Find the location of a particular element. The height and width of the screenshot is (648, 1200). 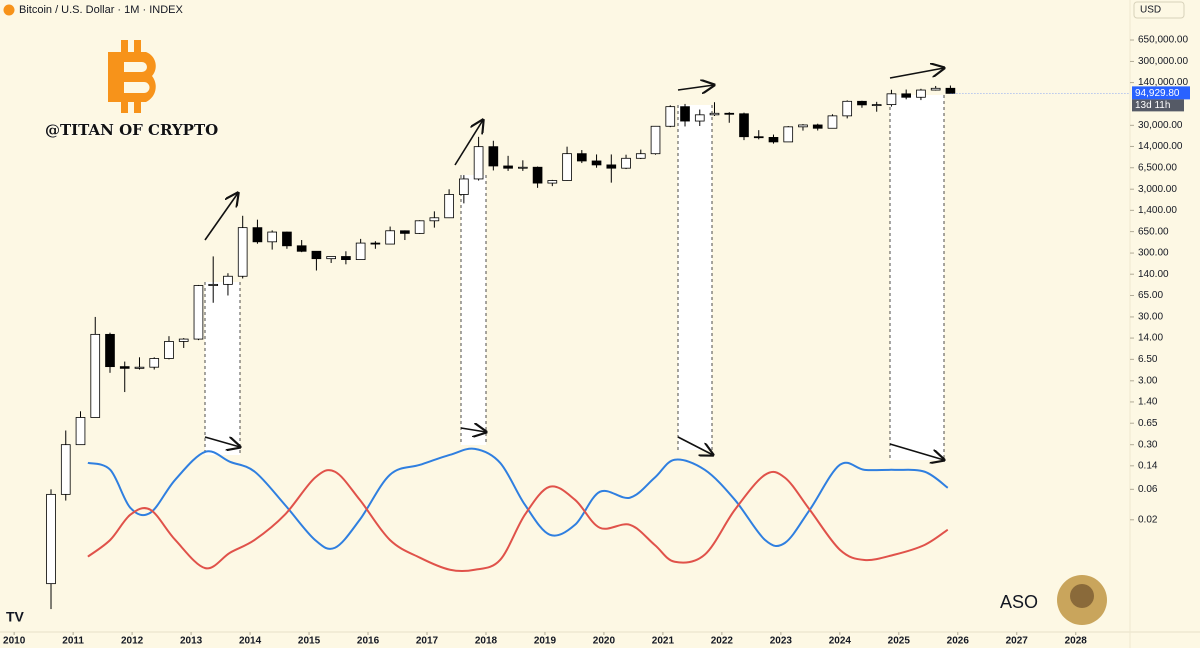

x-tick-label: 2027 is located at coordinates (1017, 641).